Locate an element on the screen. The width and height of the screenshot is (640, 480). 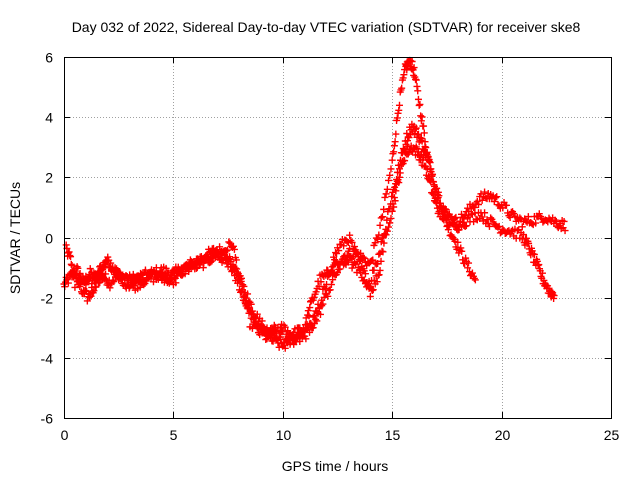
x-tick-label: 25 is located at coordinates (612, 435).